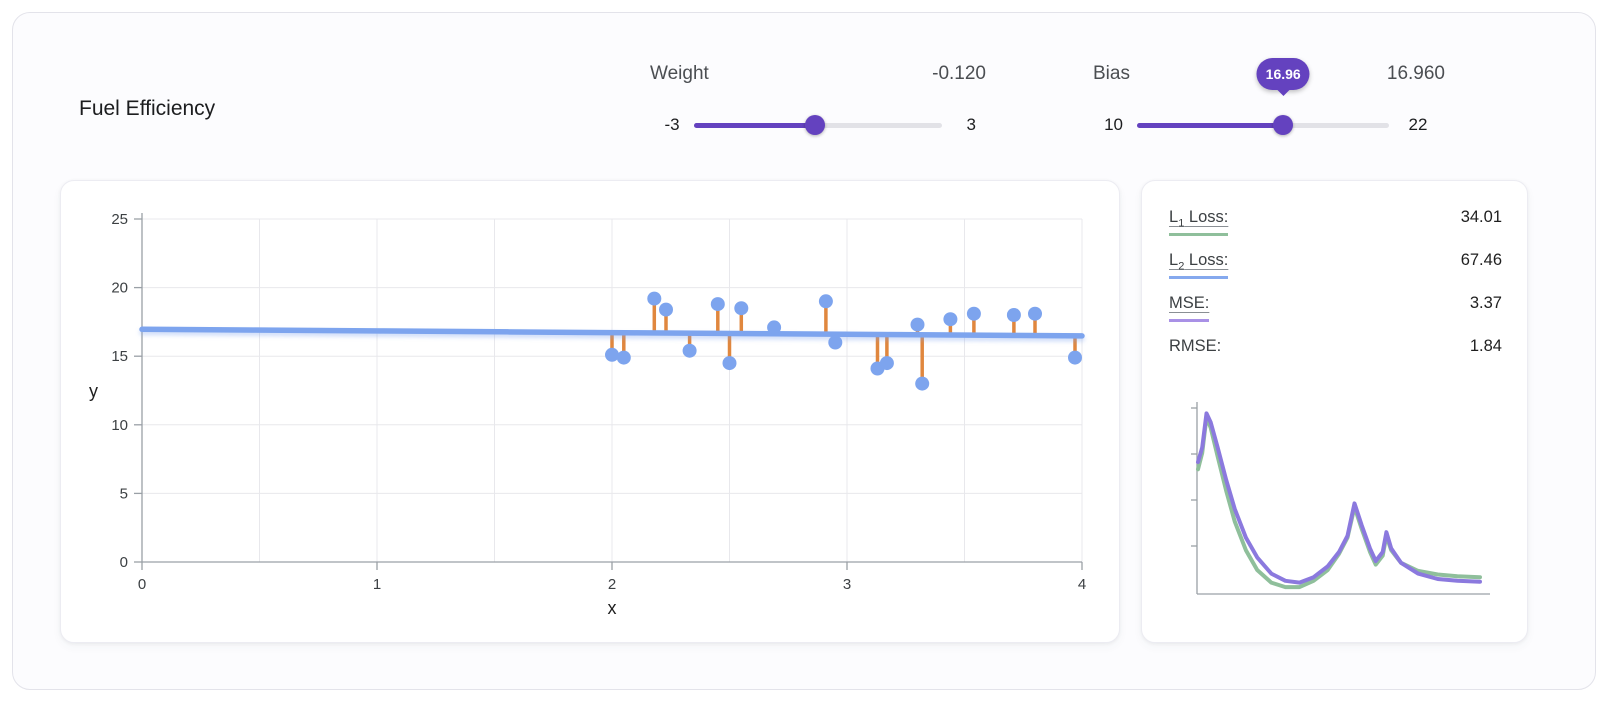 This screenshot has width=1610, height=726. I want to click on y-tick-label: 0, so click(124, 562).